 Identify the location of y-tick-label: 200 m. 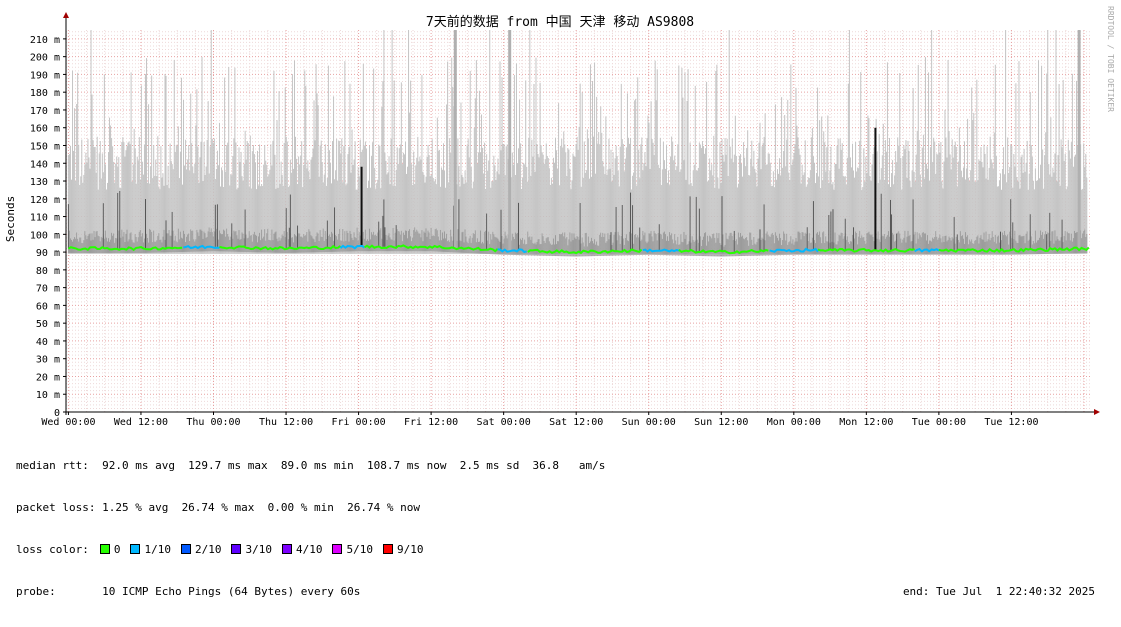
(45, 58).